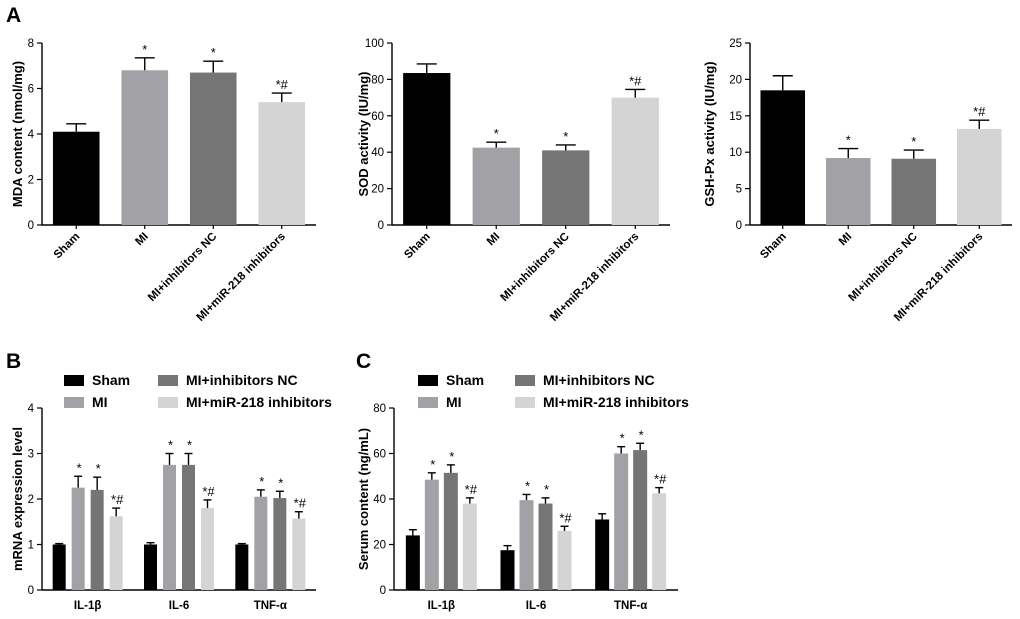  What do you see at coordinates (363, 499) in the screenshot?
I see `y-axis-title: Serum content (ng/mL)` at bounding box center [363, 499].